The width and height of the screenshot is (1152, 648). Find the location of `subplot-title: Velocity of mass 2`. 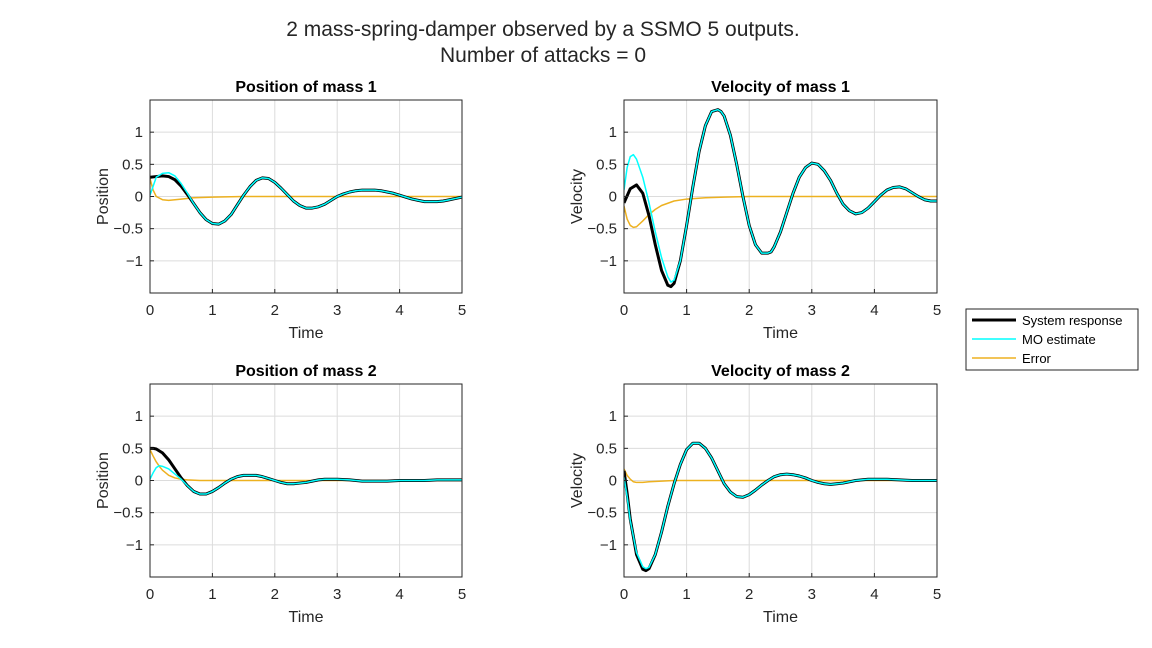

subplot-title: Velocity of mass 2 is located at coordinates (780, 371).